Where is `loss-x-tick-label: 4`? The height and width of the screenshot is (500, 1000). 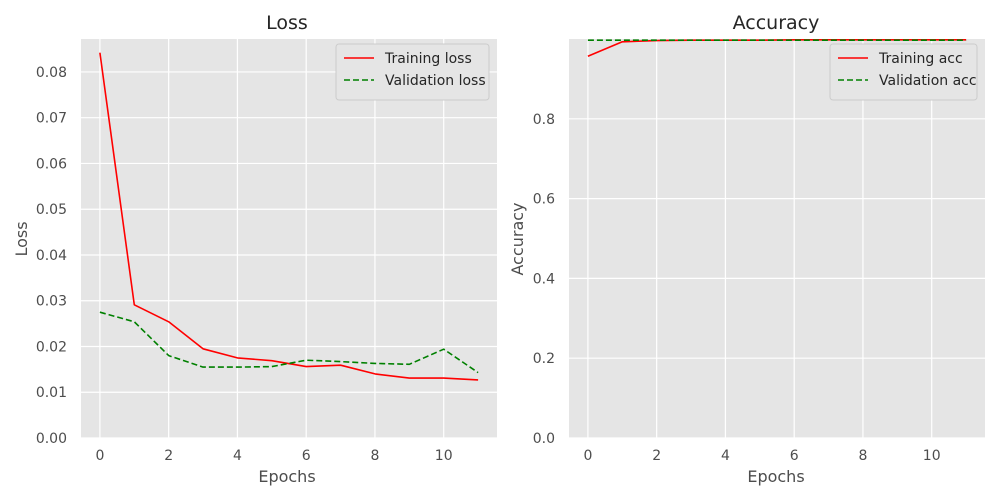 loss-x-tick-label: 4 is located at coordinates (237, 456).